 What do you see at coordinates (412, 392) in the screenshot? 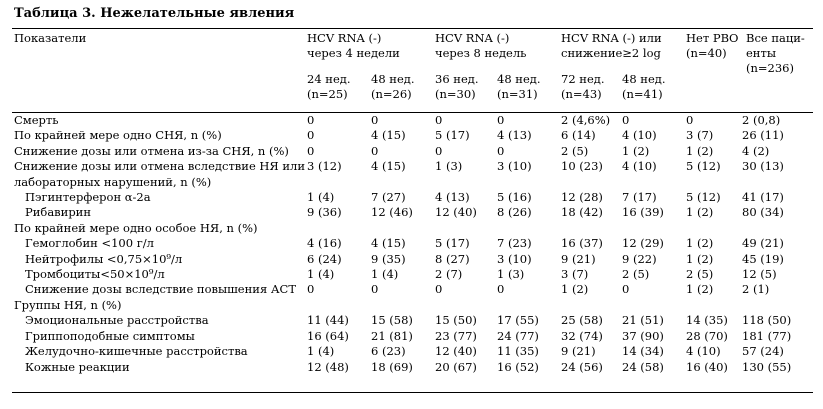
I see `bottom-rule` at bounding box center [412, 392].